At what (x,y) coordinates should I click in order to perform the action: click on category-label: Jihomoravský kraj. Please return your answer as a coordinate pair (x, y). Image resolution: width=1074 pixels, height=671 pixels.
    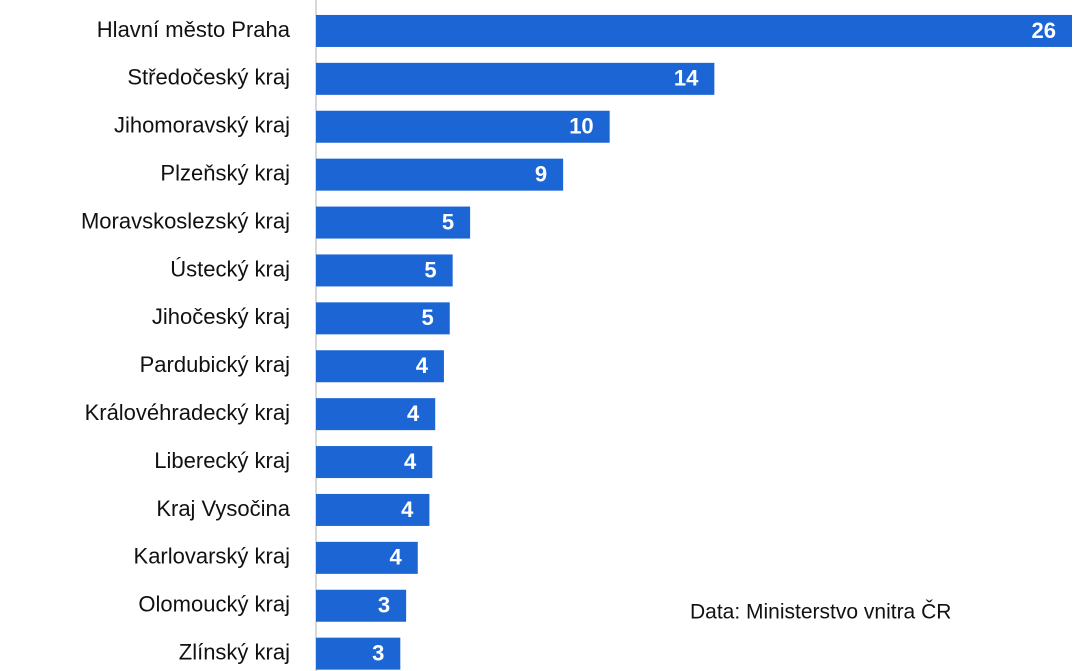
    Looking at the image, I should click on (202, 125).